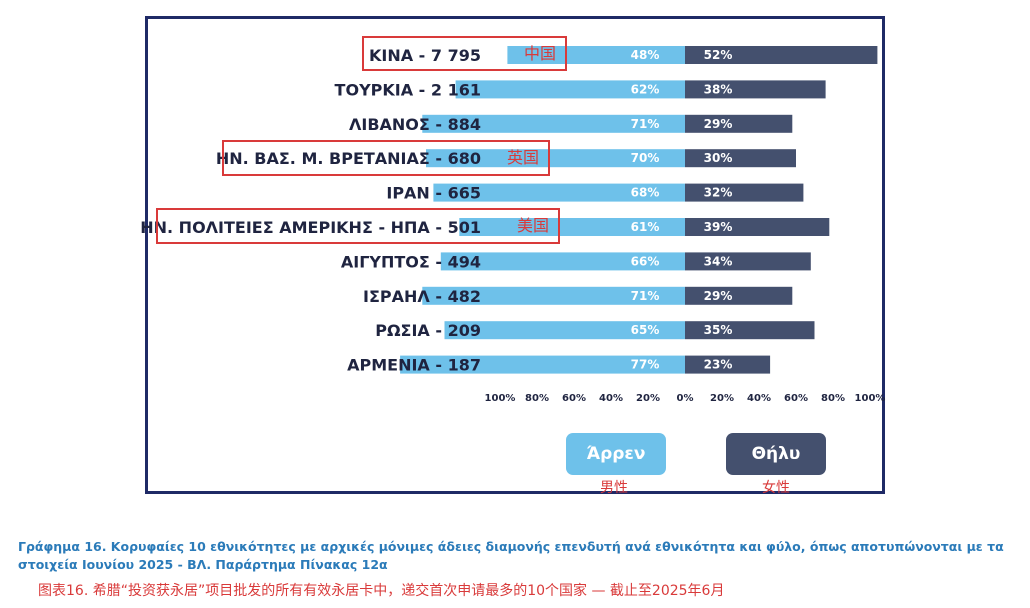 The width and height of the screenshot is (1030, 608). Describe the element at coordinates (870, 398) in the screenshot. I see `x-tick-label-10: 100%` at that location.